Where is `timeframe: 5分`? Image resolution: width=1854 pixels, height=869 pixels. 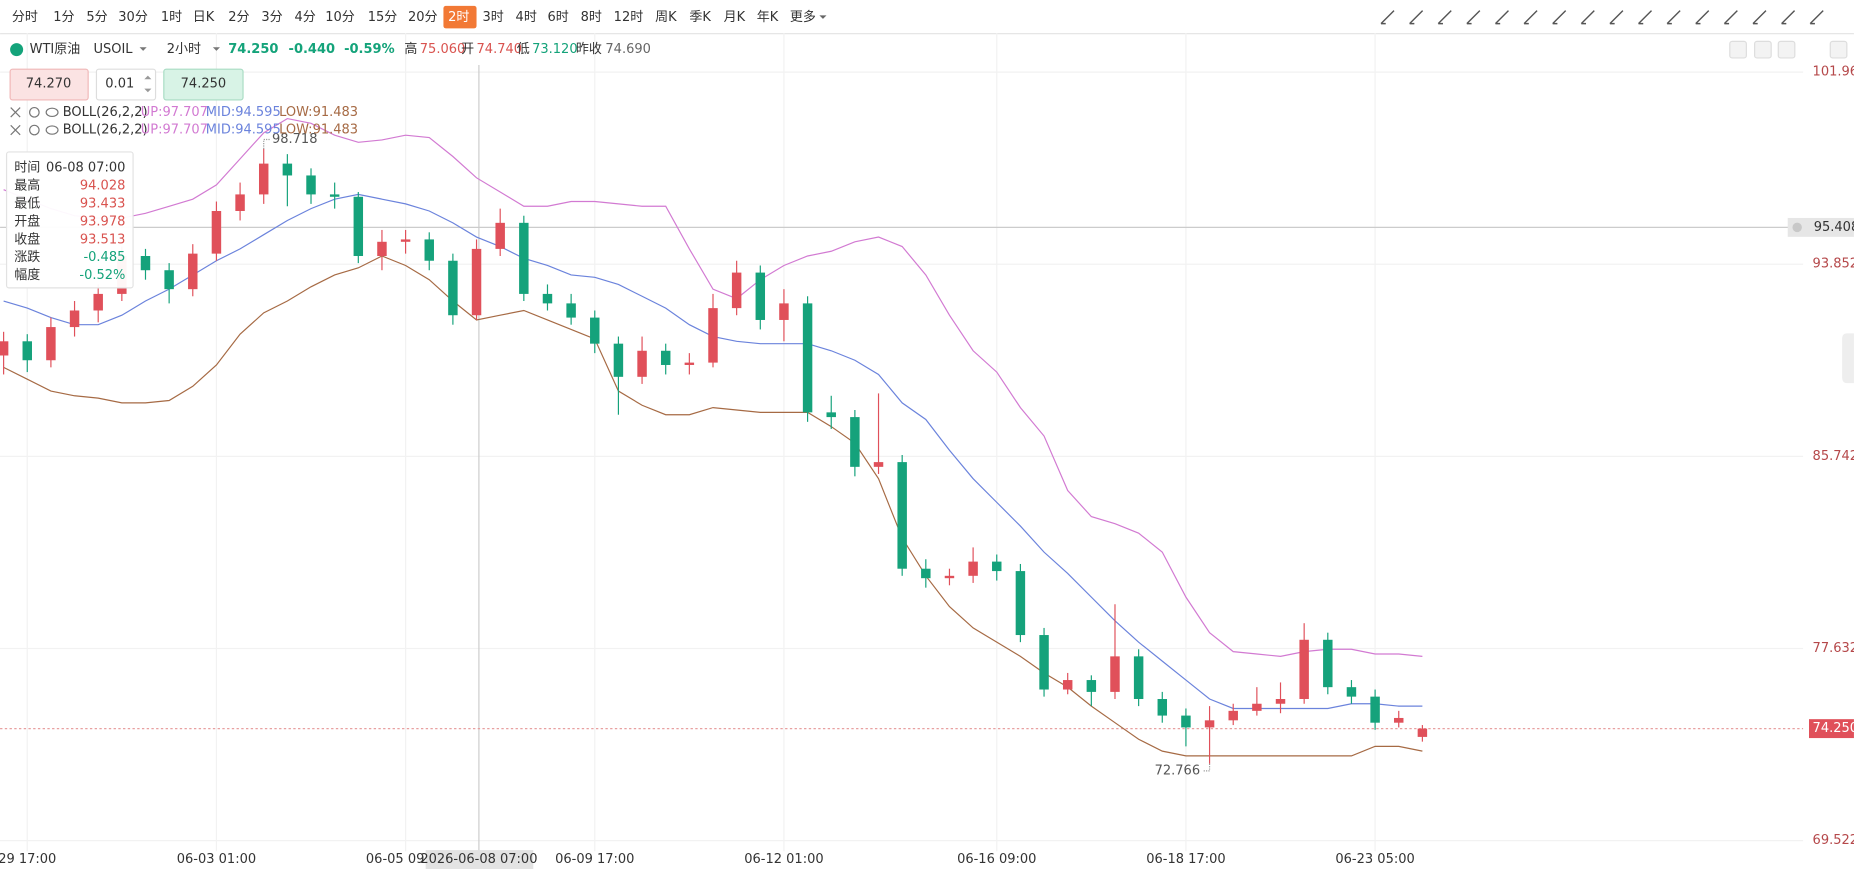
timeframe: 5分 is located at coordinates (96, 17).